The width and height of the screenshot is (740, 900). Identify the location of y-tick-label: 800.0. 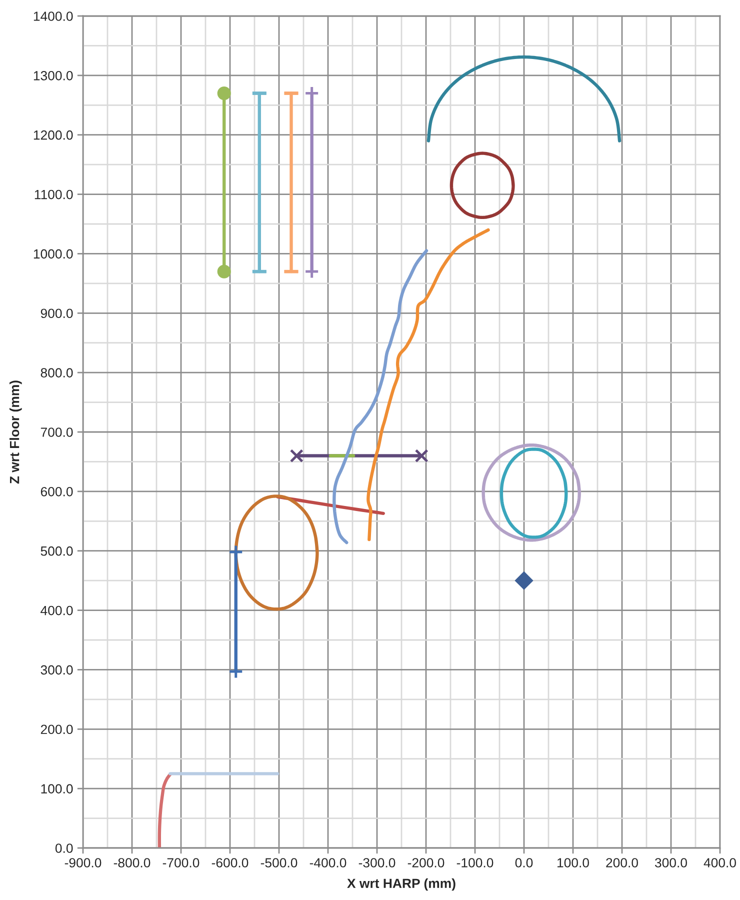
(56, 373).